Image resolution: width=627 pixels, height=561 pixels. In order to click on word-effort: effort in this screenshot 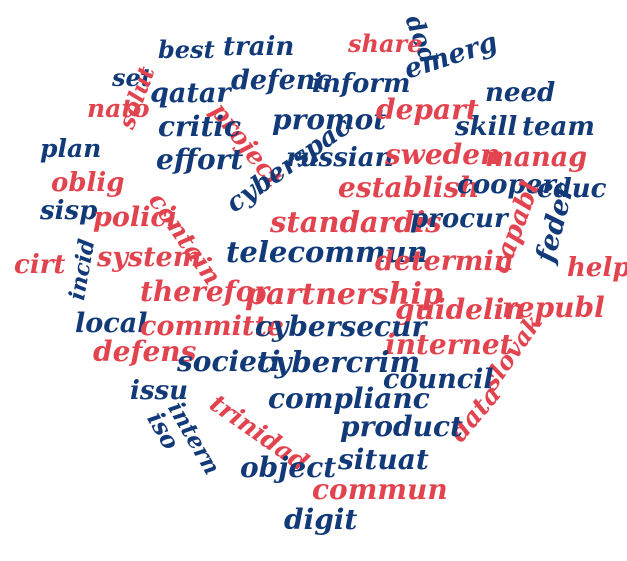, I will do `click(200, 159)`.